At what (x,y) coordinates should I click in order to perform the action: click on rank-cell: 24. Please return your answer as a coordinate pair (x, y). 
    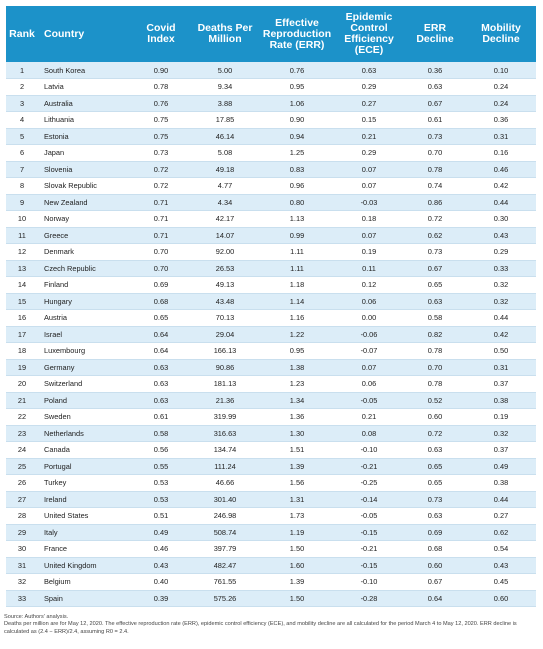
    Looking at the image, I should click on (22, 450).